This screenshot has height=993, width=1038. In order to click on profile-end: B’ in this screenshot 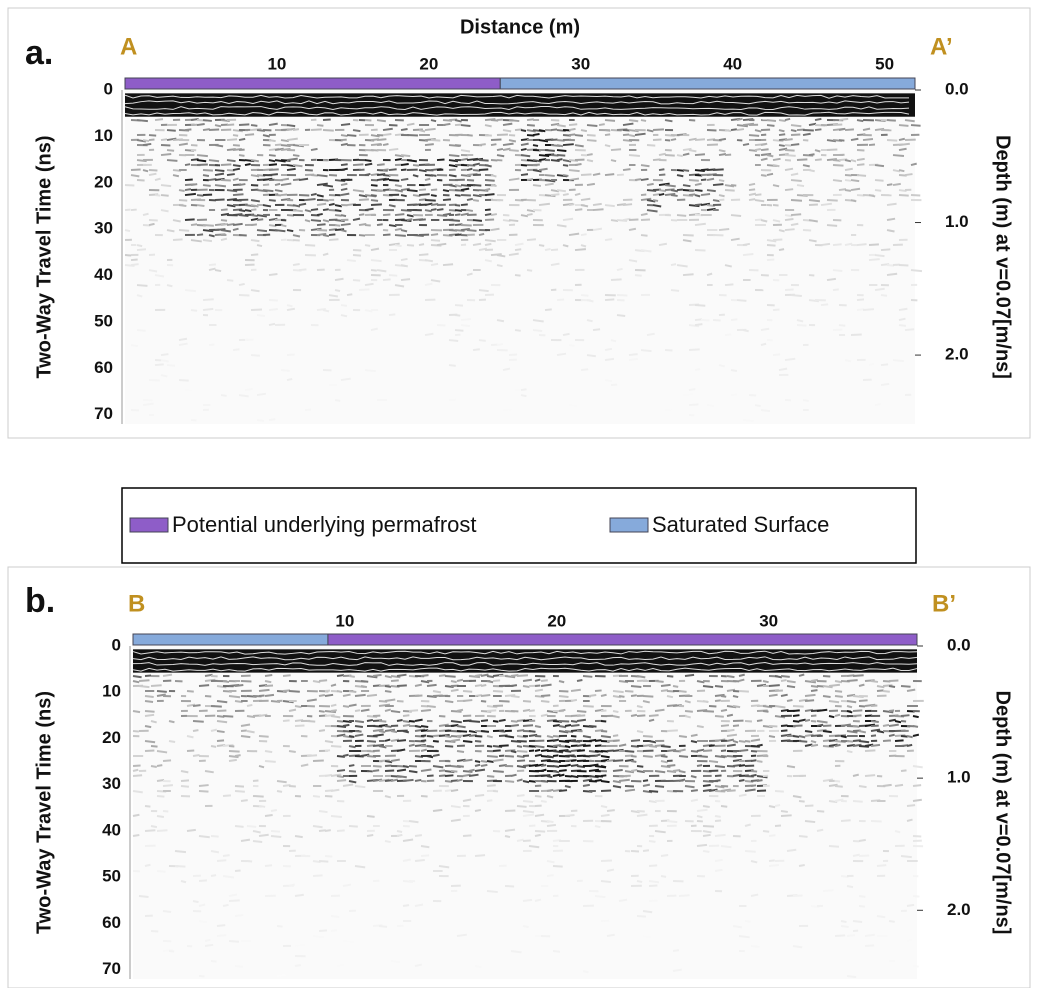, I will do `click(944, 603)`.